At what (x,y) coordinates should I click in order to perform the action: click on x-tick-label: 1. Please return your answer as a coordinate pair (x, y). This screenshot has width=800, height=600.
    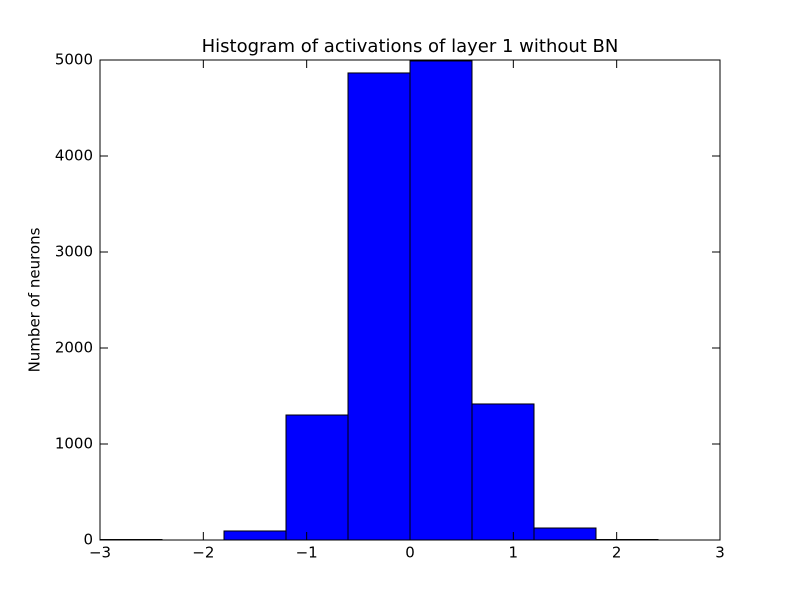
    Looking at the image, I should click on (514, 553).